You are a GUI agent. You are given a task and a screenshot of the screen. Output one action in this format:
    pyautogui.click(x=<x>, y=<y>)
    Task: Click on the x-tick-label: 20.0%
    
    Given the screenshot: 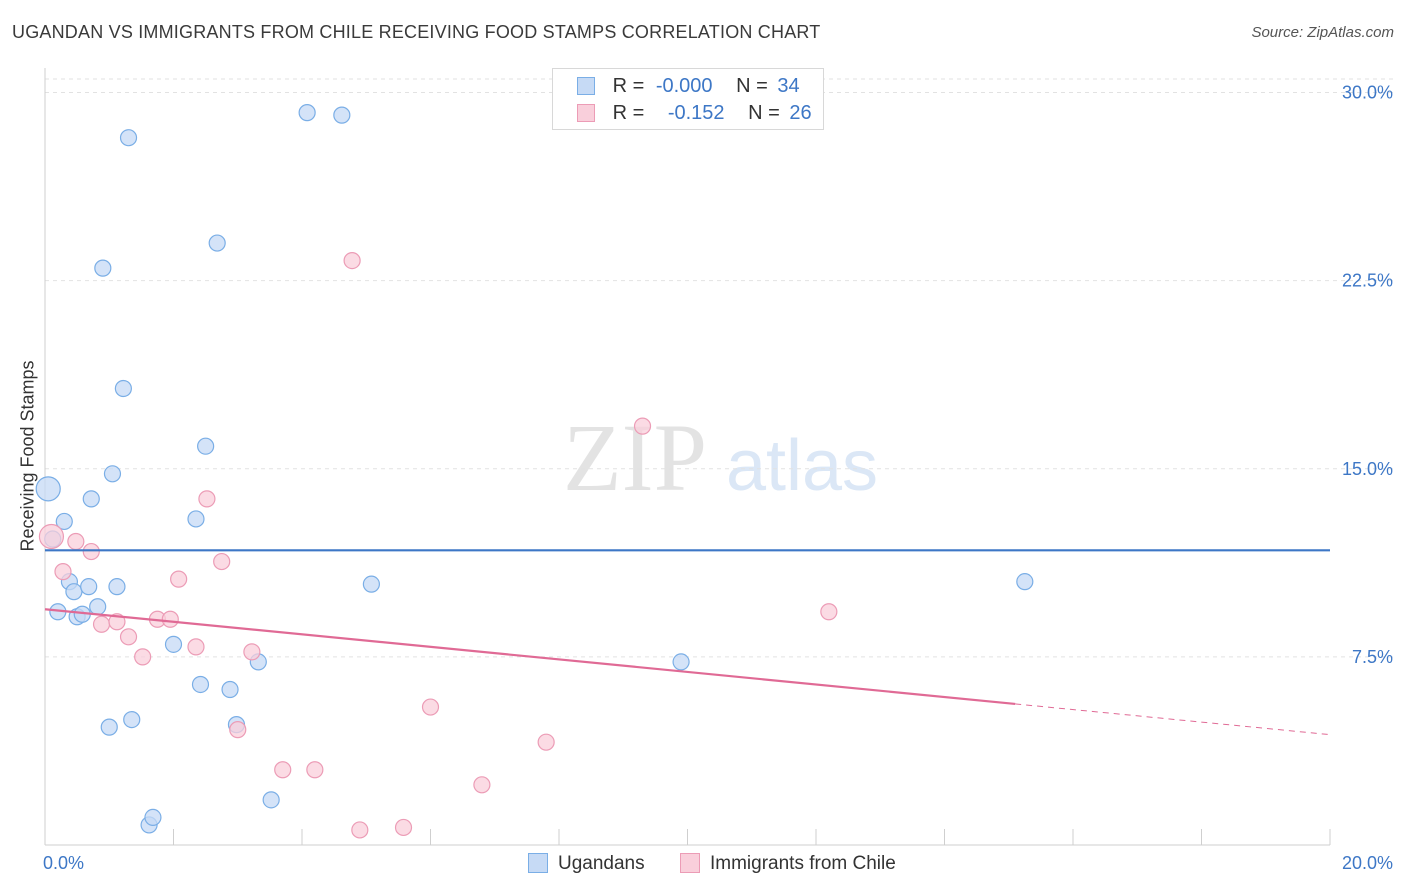 What is the action you would take?
    pyautogui.click(x=1367, y=863)
    